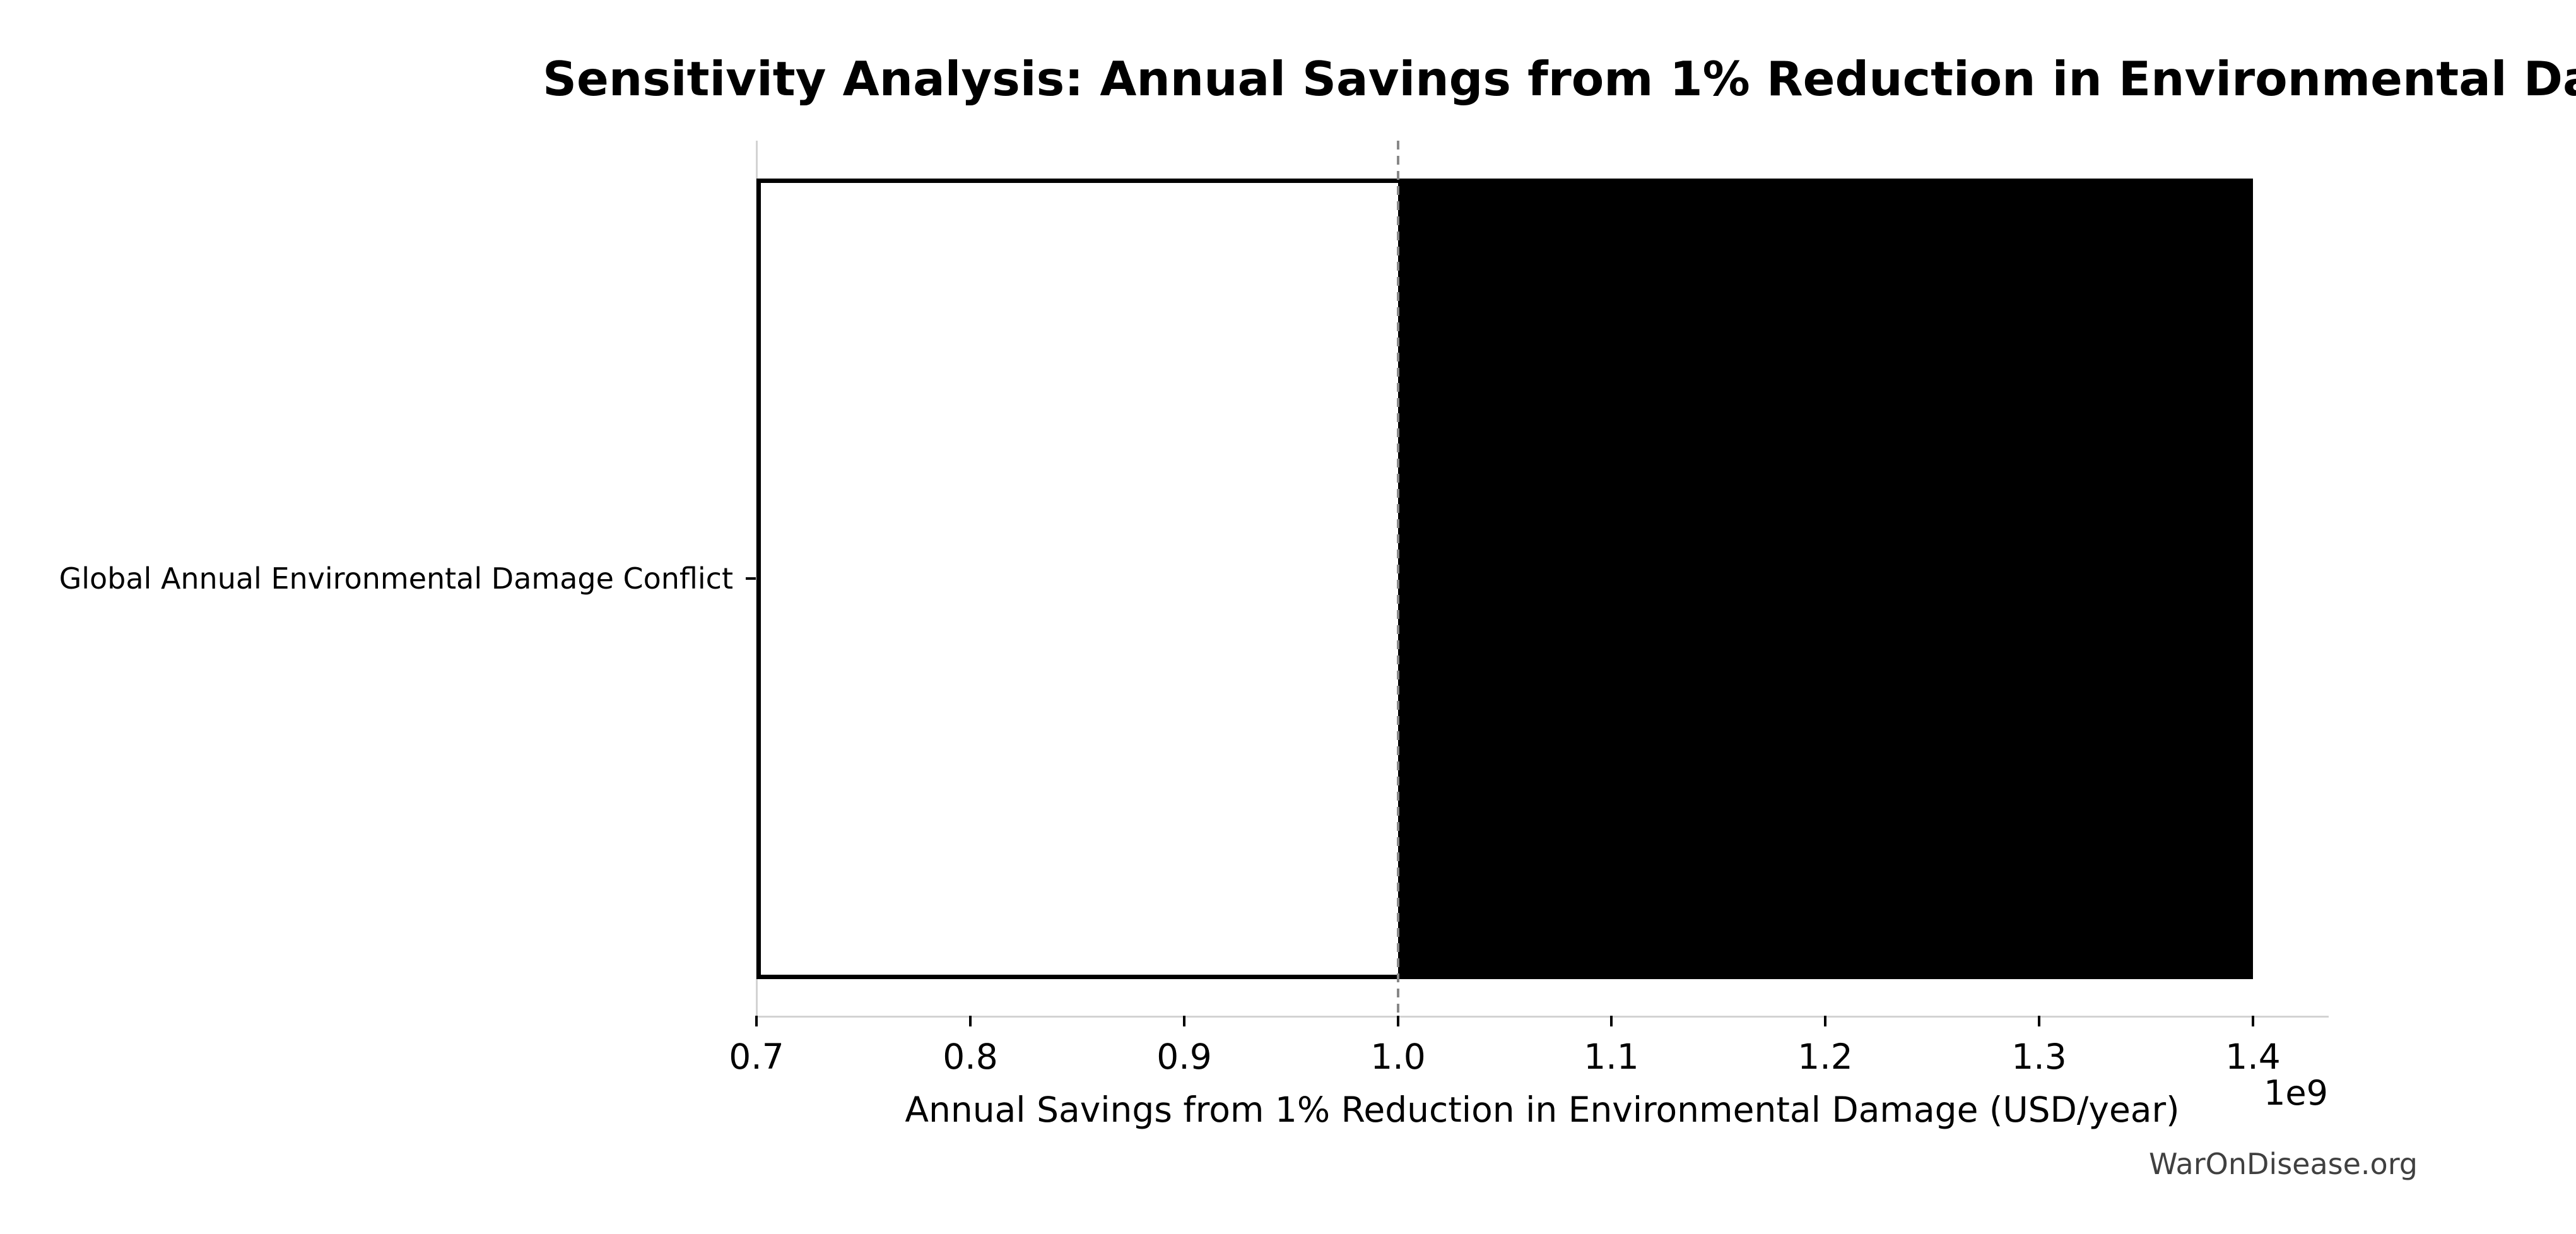  Describe the element at coordinates (2253, 1057) in the screenshot. I see `x-tick-label: 1.4` at that location.